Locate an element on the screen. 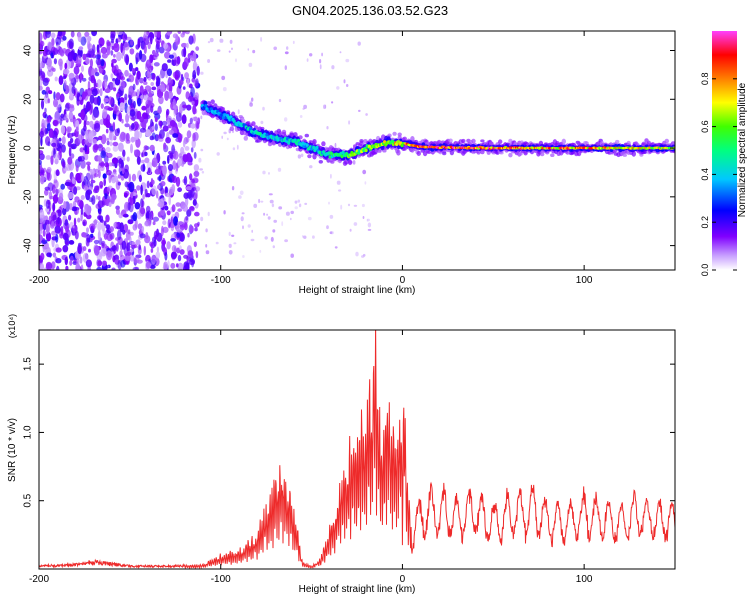  x-tick-label: -100 is located at coordinates (221, 579).